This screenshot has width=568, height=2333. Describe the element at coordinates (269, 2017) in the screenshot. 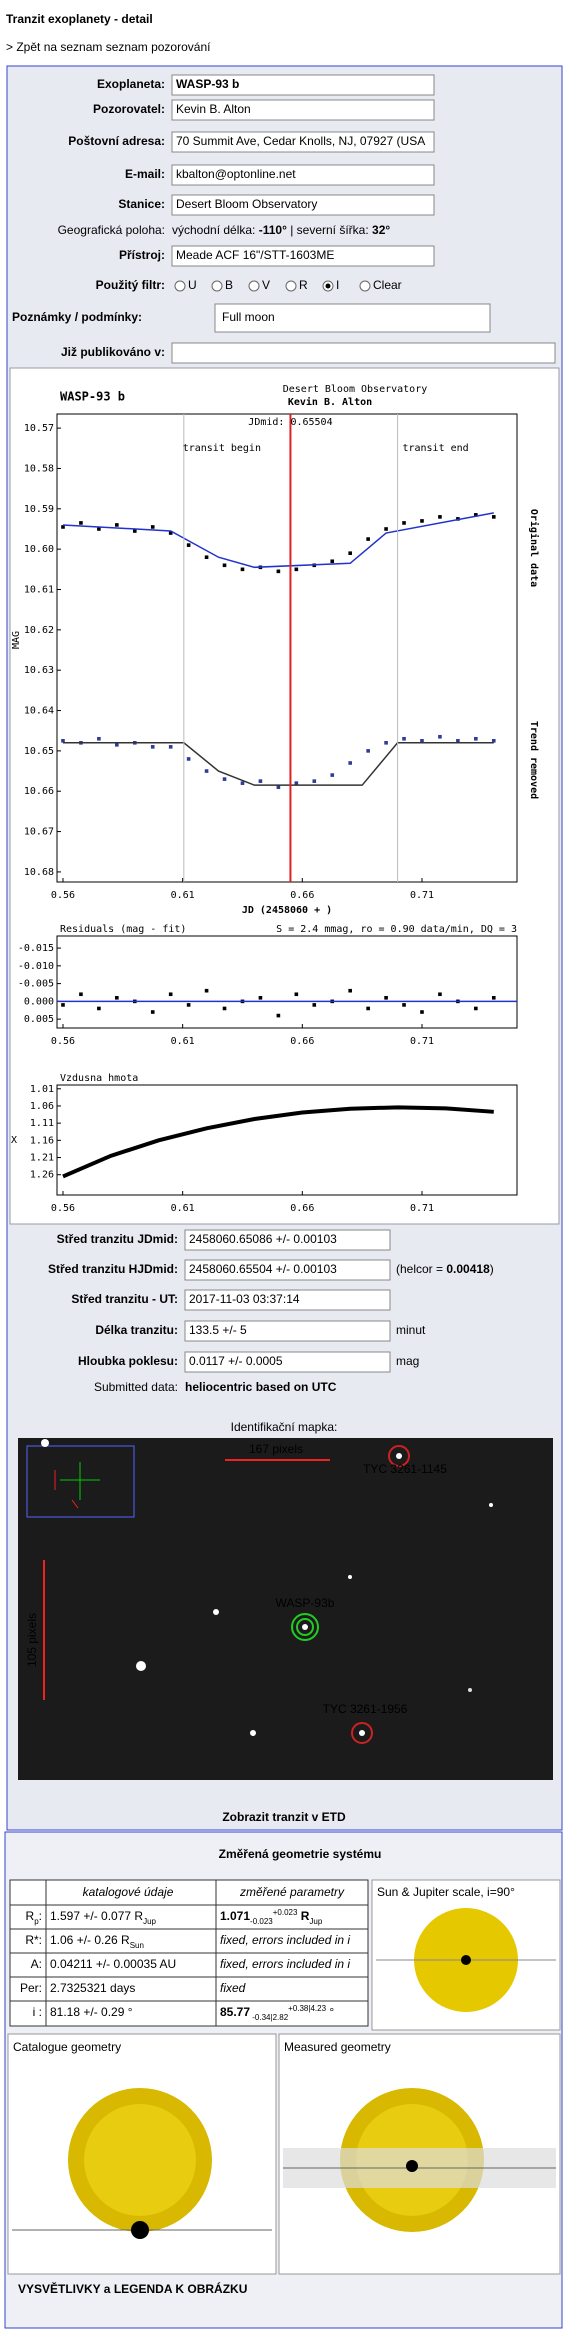

I see `text-segment: -0.34|2.82` at that location.